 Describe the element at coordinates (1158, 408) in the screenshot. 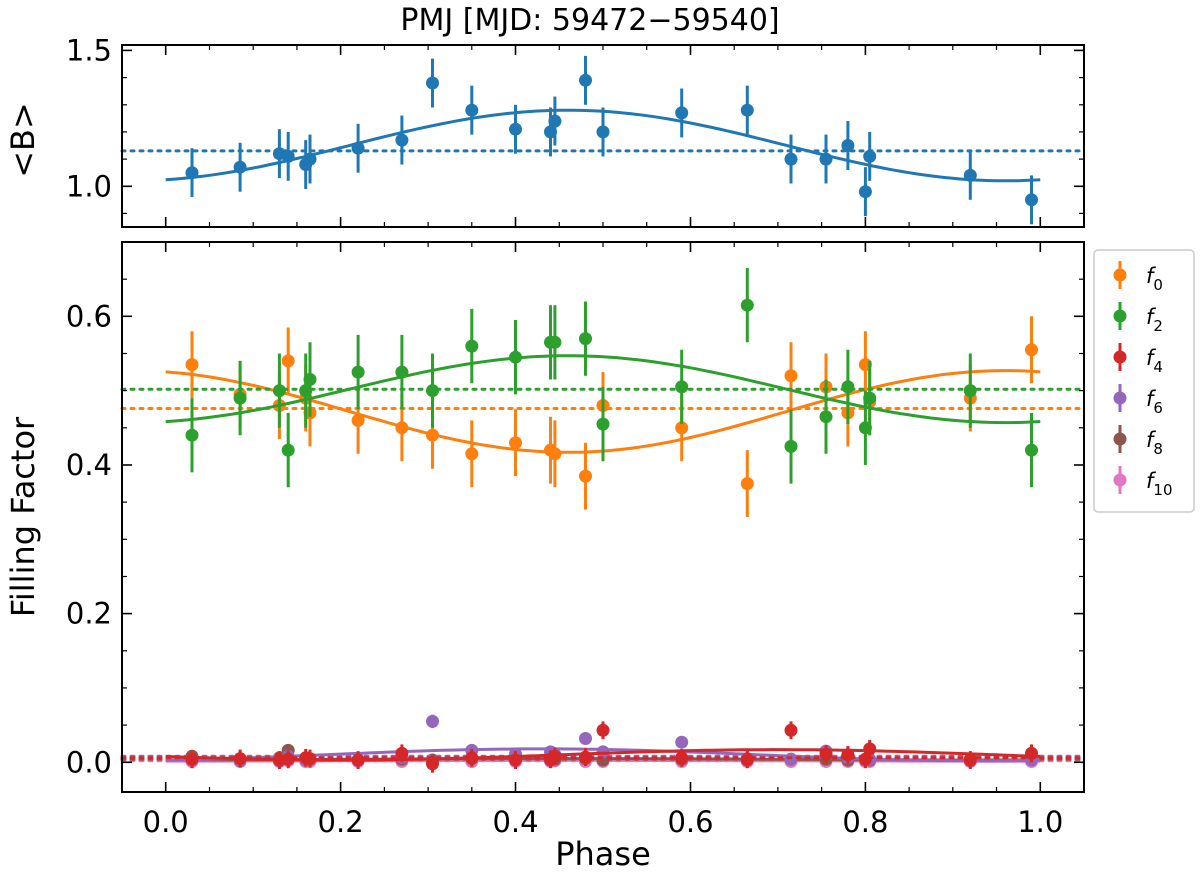

I see `legend-subscript-f6: 6` at that location.